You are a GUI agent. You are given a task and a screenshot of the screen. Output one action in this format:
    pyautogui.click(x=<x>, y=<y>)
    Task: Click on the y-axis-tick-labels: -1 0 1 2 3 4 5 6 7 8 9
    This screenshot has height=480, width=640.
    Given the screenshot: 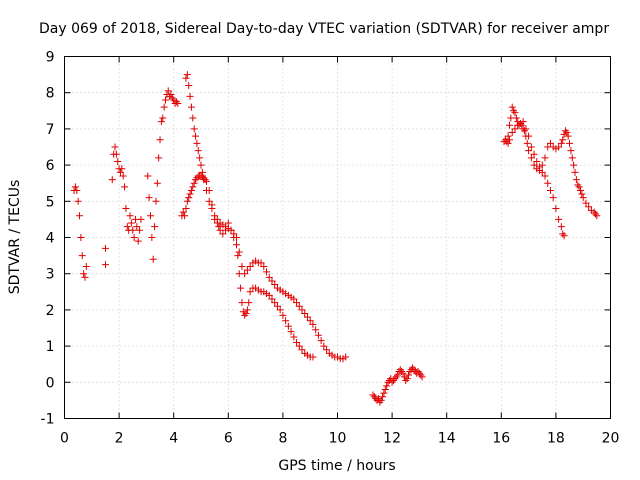 What is the action you would take?
    pyautogui.click(x=48, y=239)
    